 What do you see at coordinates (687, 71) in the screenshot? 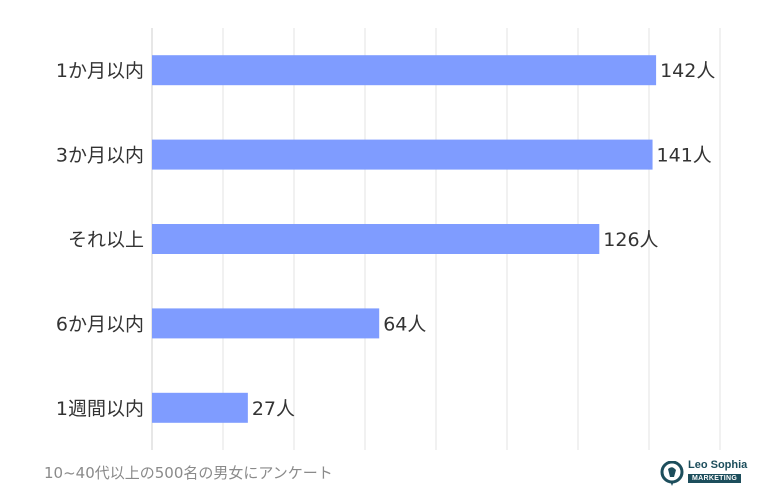
I see `value-label: 142人` at bounding box center [687, 71].